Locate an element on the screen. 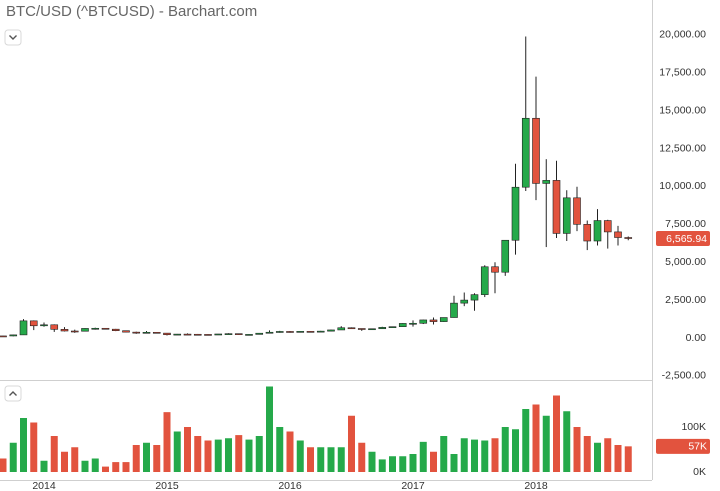 This screenshot has width=720, height=491. x-tick-label: 2018 is located at coordinates (536, 485).